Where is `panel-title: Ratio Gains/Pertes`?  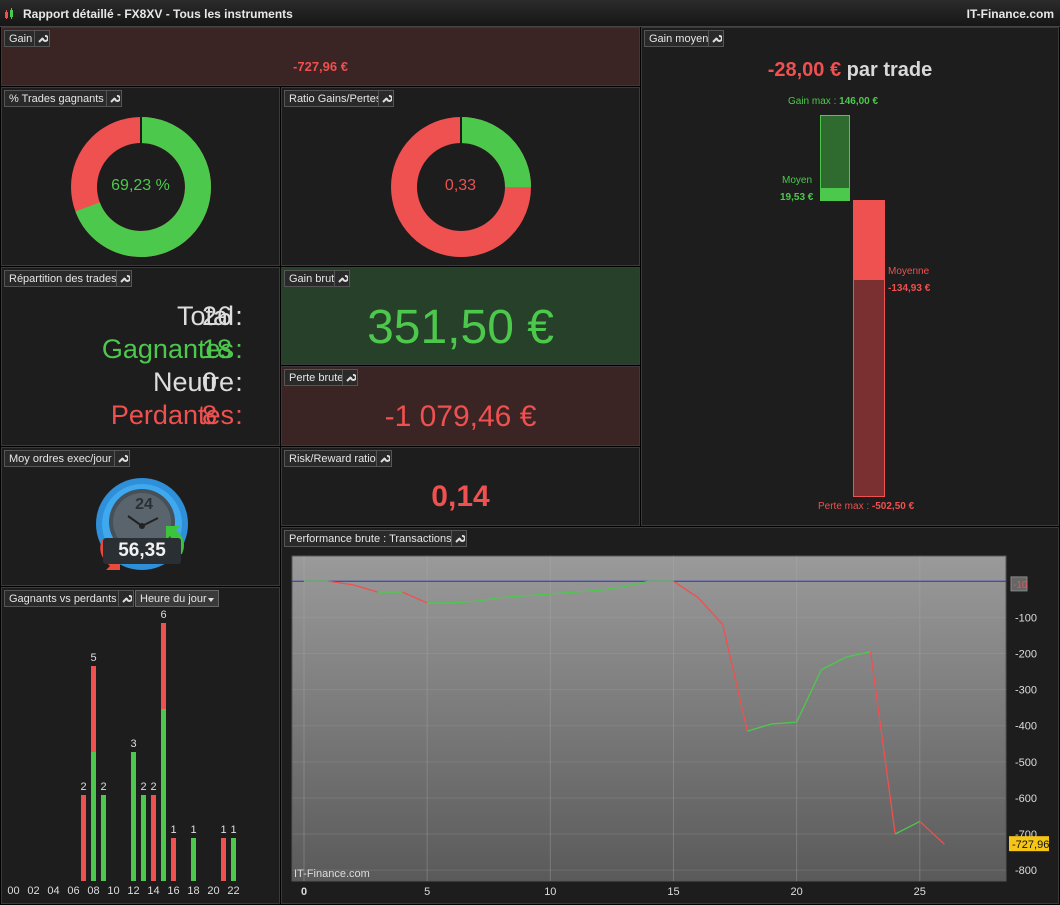
panel-title: Ratio Gains/Pertes is located at coordinates (335, 98).